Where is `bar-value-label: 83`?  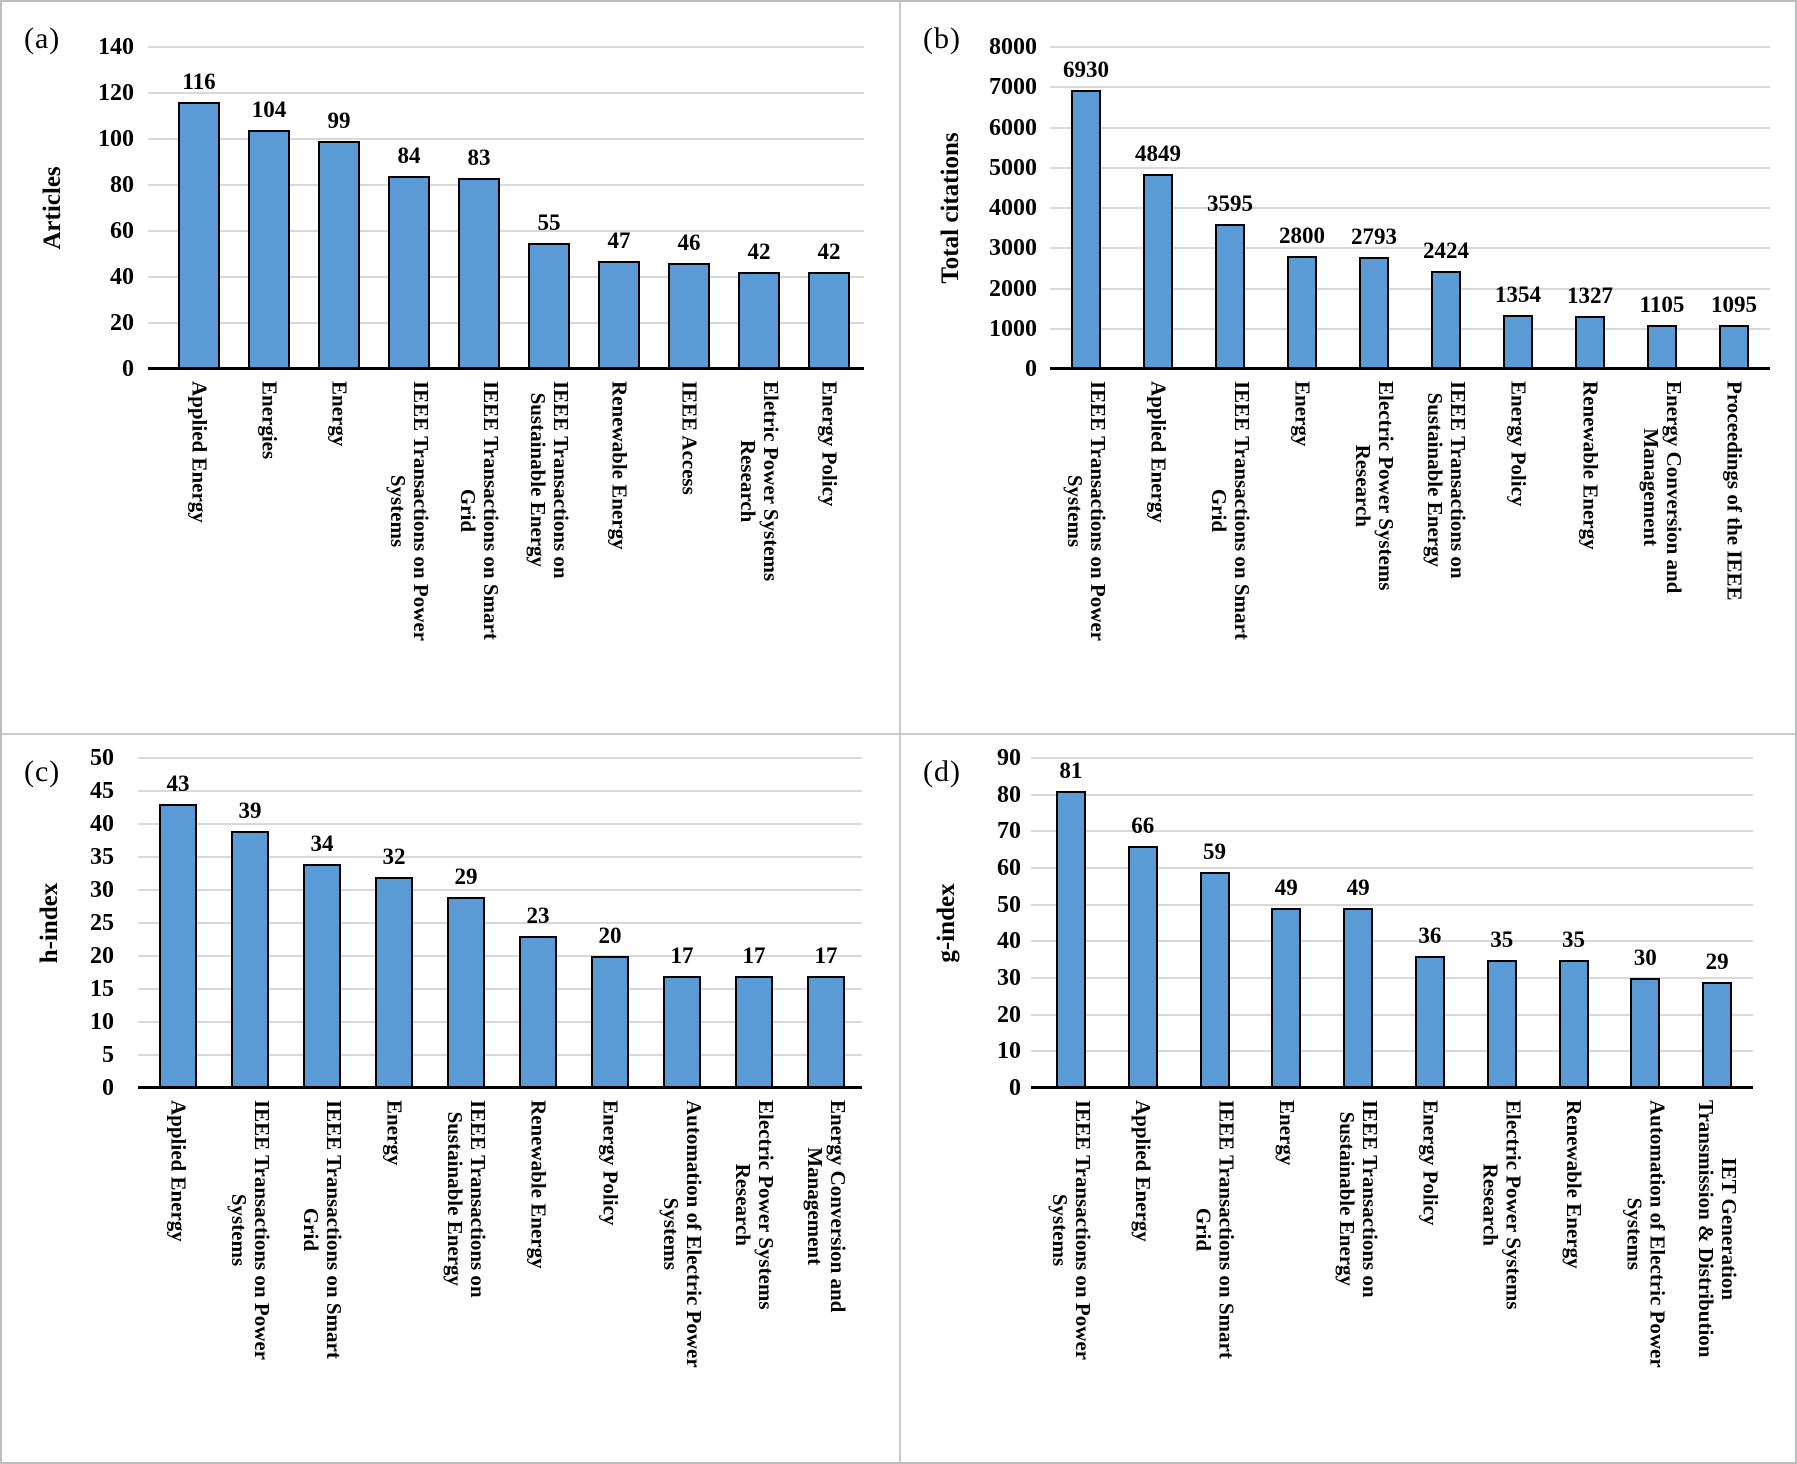
bar-value-label: 83 is located at coordinates (479, 158).